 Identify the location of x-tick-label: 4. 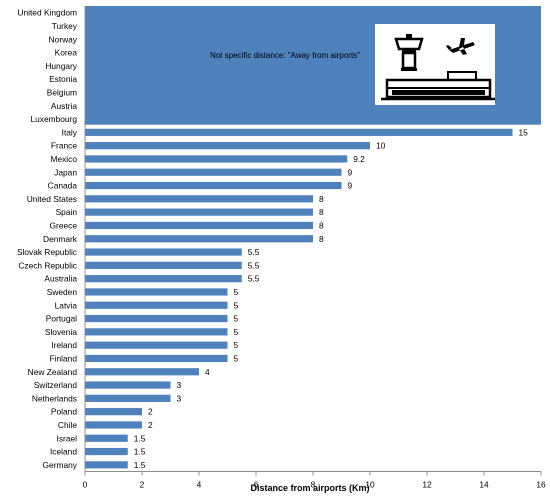
(199, 485).